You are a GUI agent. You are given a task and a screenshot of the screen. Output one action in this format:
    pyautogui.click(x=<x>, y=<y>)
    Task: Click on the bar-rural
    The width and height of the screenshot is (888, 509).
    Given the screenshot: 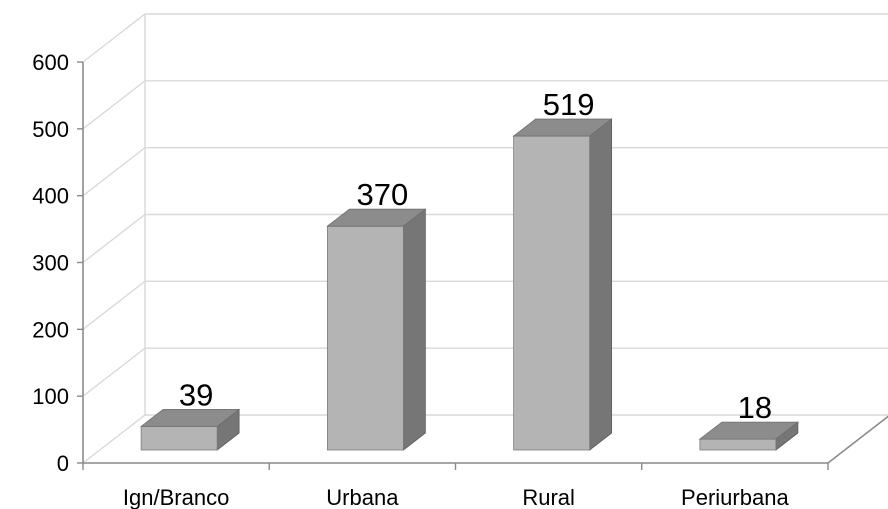 What is the action you would take?
    pyautogui.click(x=562, y=284)
    